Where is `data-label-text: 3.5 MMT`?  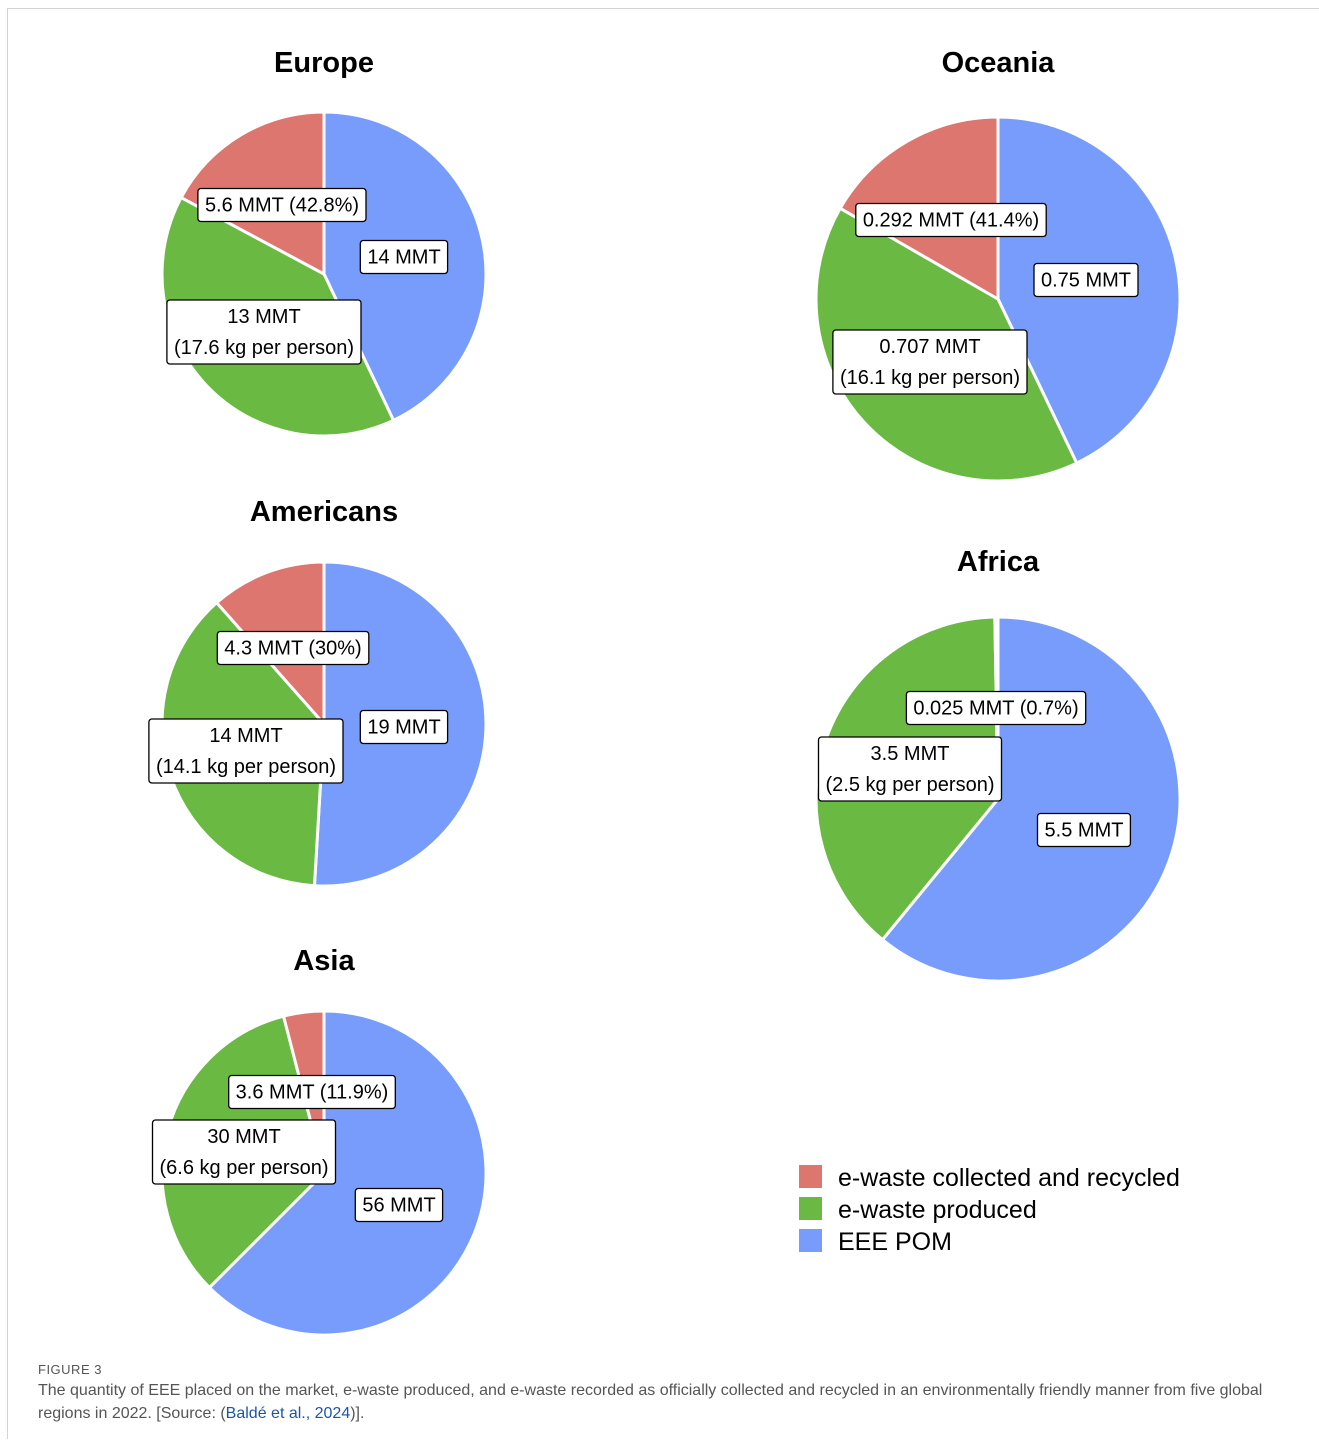 data-label-text: 3.5 MMT is located at coordinates (910, 754).